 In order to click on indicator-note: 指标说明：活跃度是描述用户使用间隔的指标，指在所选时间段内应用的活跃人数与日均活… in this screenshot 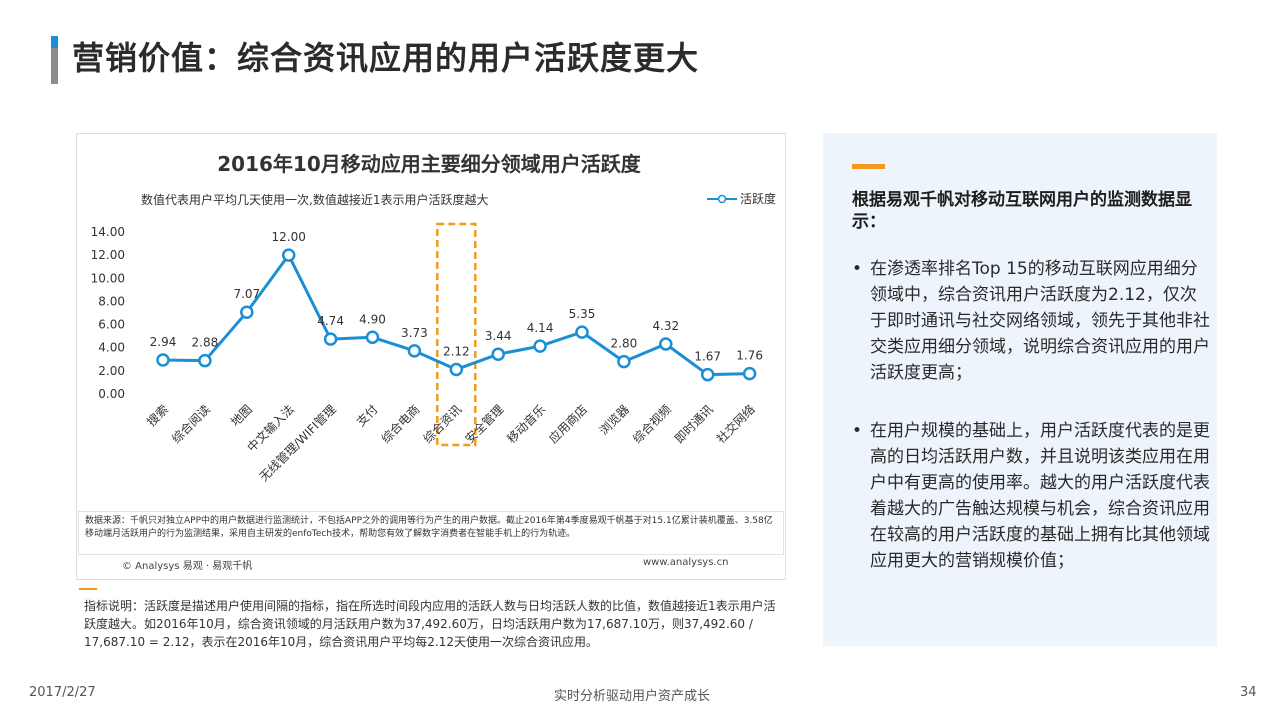, I will do `click(430, 624)`.